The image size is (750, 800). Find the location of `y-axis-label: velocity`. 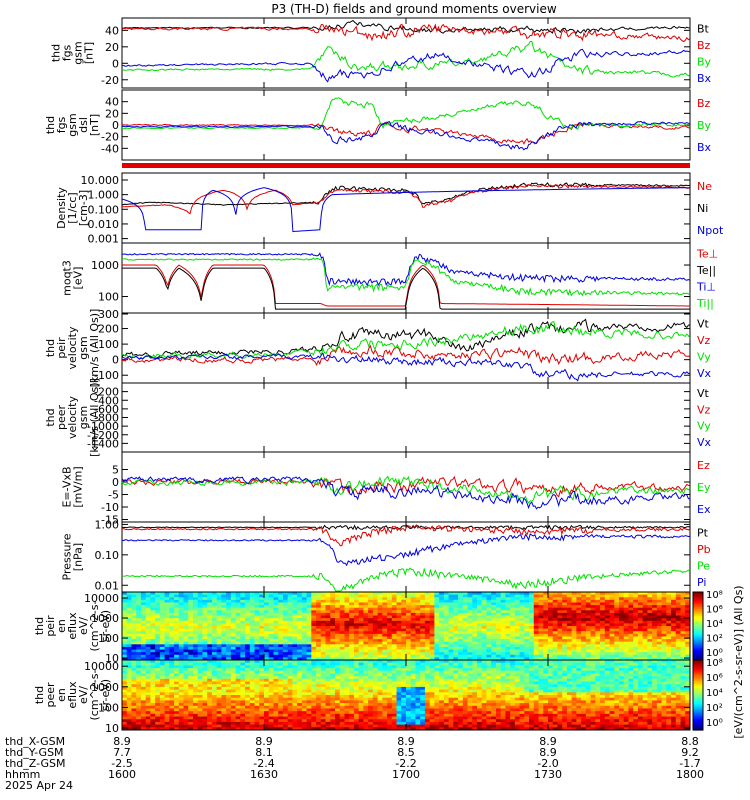

y-axis-label: velocity is located at coordinates (72, 347).